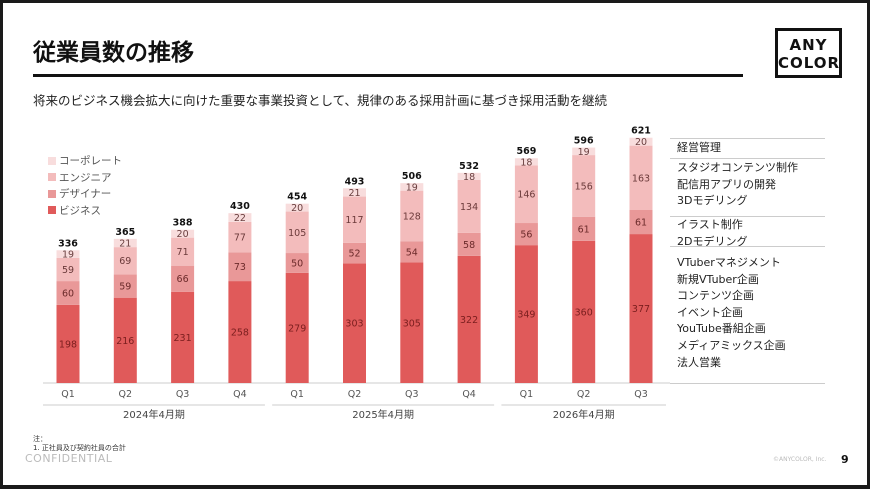 The image size is (870, 489). I want to click on role-group: スタジオコンテンツ制作 配信用アプリの開発 3Dモデリング, so click(737, 185).